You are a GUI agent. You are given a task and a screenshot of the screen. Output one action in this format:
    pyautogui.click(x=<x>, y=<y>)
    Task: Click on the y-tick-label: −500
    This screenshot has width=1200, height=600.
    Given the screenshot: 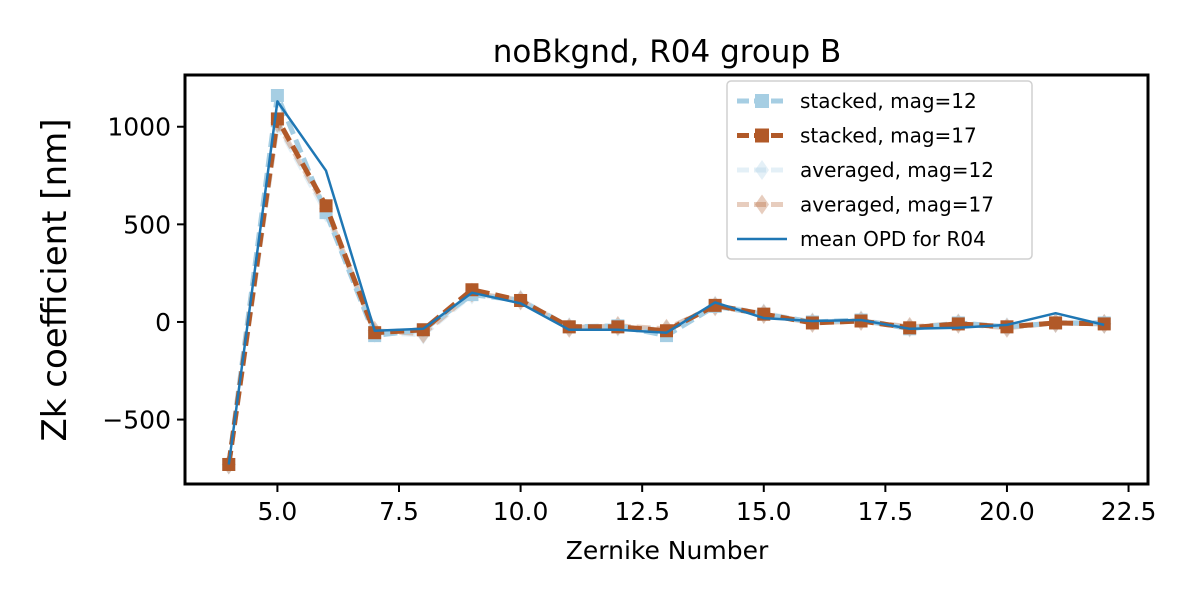 What is the action you would take?
    pyautogui.click(x=136, y=420)
    